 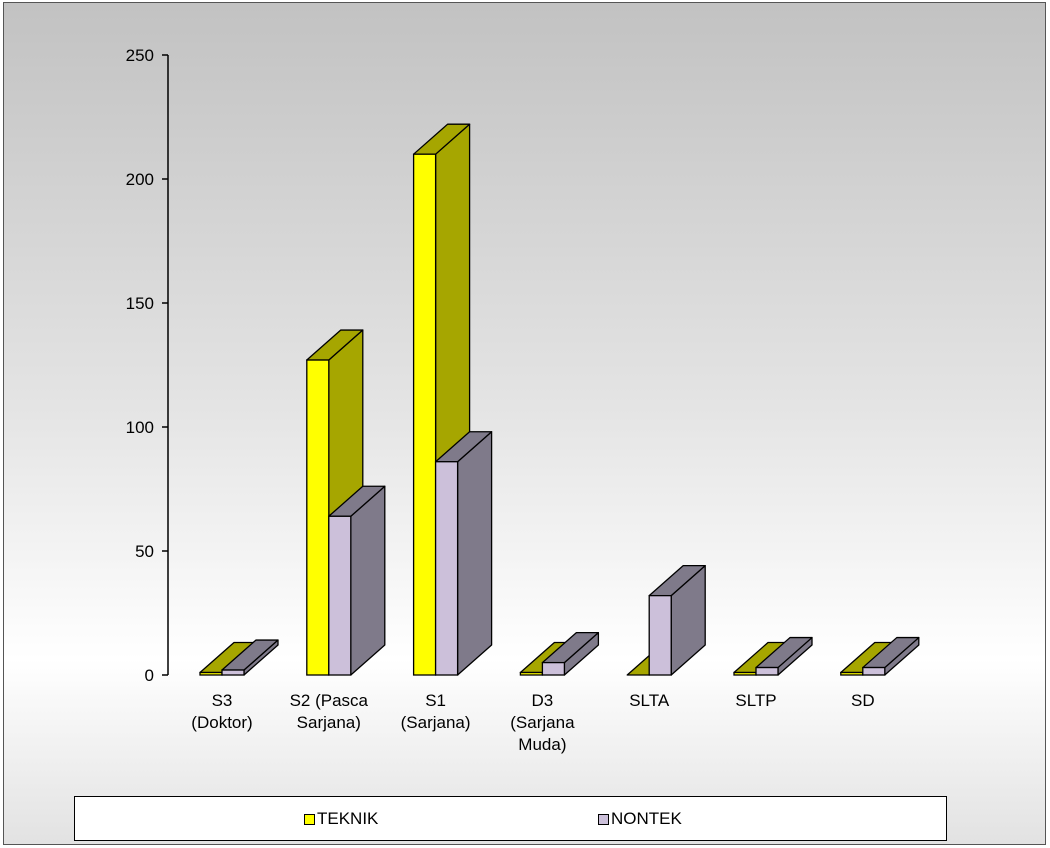 I want to click on bar-teknik-2-front, so click(x=424, y=414).